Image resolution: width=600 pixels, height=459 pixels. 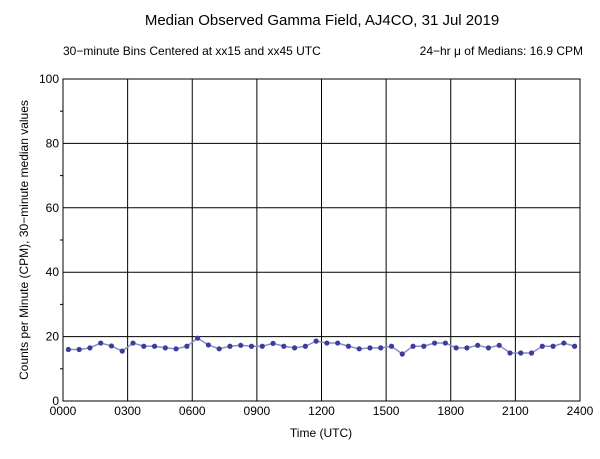 What do you see at coordinates (386, 411) in the screenshot?
I see `x-tick-label: 1500` at bounding box center [386, 411].